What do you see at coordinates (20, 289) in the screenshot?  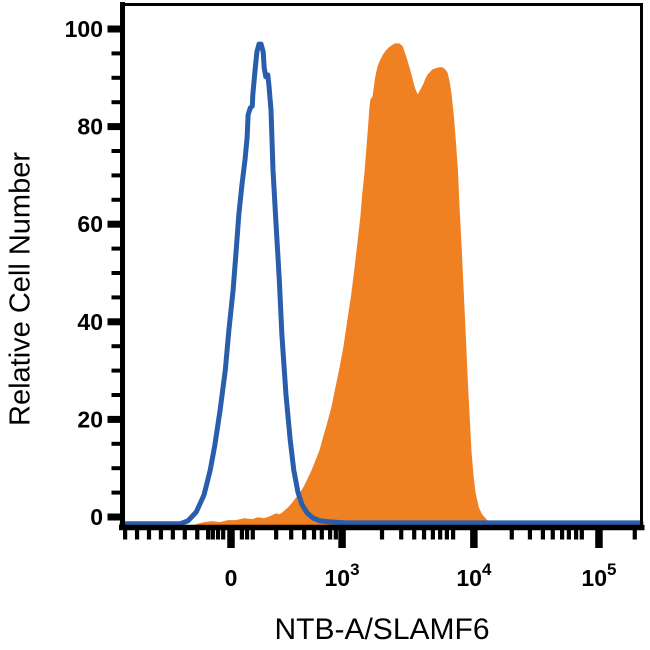 I see `y-axis-title: Relative Cell Number` at bounding box center [20, 289].